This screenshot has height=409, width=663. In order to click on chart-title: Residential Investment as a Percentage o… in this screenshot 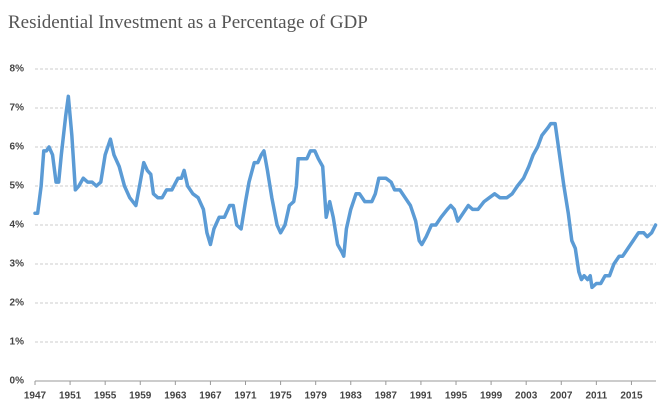, I will do `click(188, 22)`.